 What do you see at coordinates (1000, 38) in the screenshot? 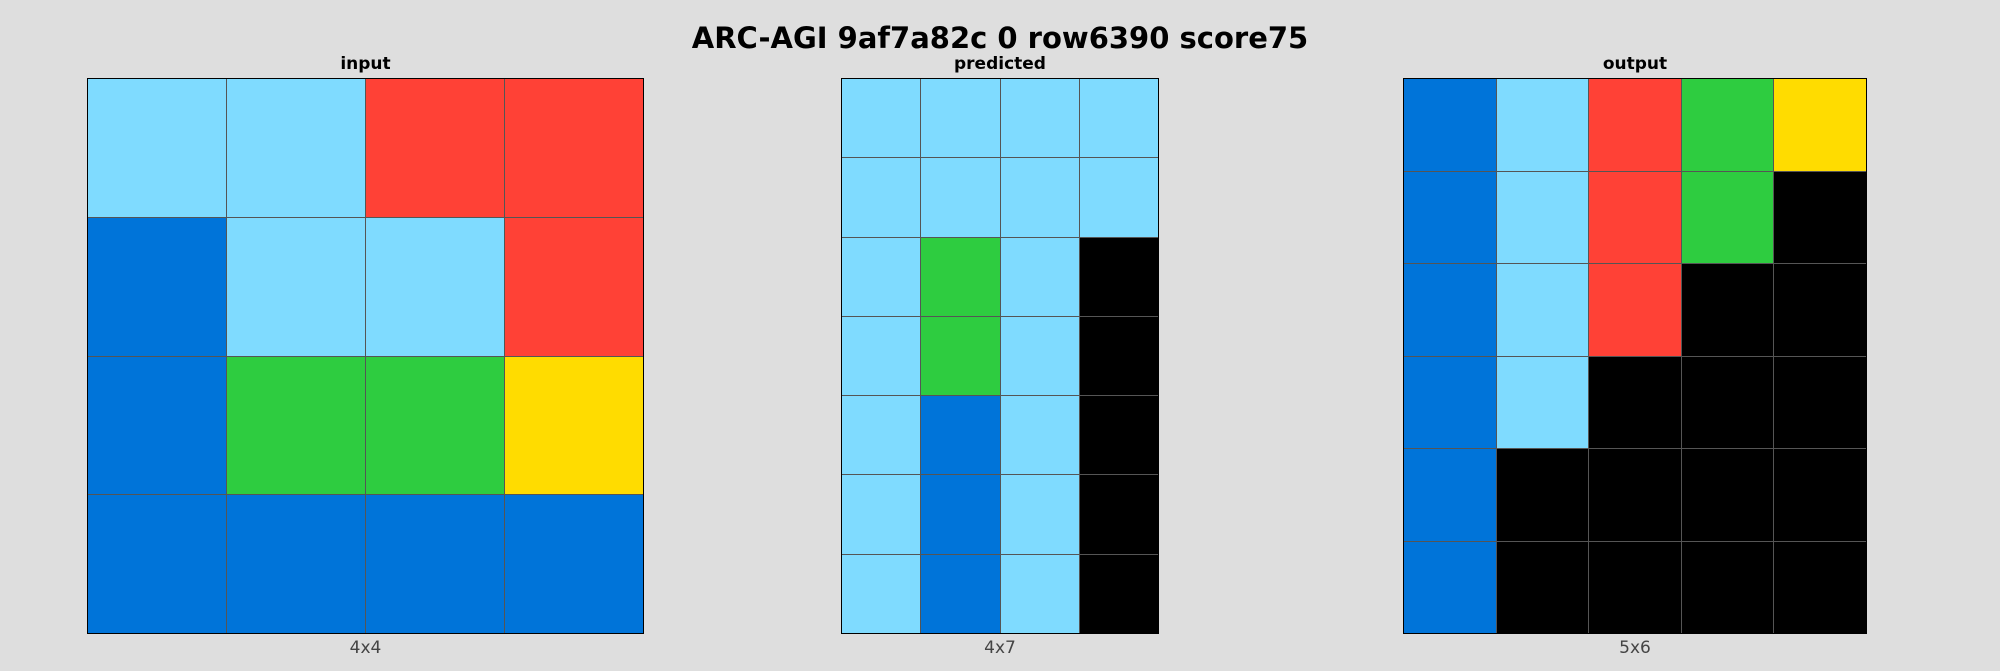
I see `figure-title: ARC-AGI 9af7a82c 0 row6390 score75` at bounding box center [1000, 38].